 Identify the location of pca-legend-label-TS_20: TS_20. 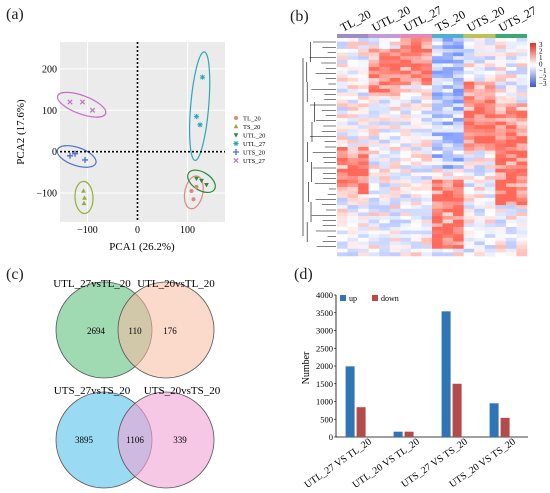
(251, 127).